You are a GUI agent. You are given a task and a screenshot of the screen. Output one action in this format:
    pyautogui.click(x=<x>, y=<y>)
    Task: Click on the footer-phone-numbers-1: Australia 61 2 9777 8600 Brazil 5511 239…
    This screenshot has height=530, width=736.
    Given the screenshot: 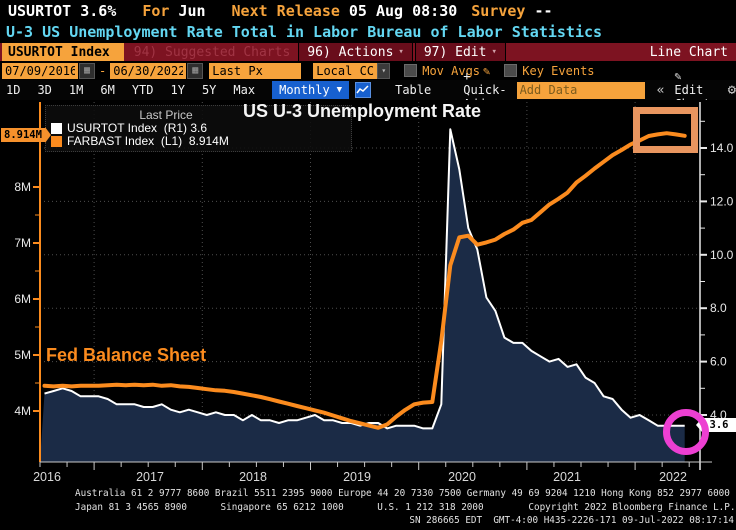 What is the action you would take?
    pyautogui.click(x=402, y=493)
    